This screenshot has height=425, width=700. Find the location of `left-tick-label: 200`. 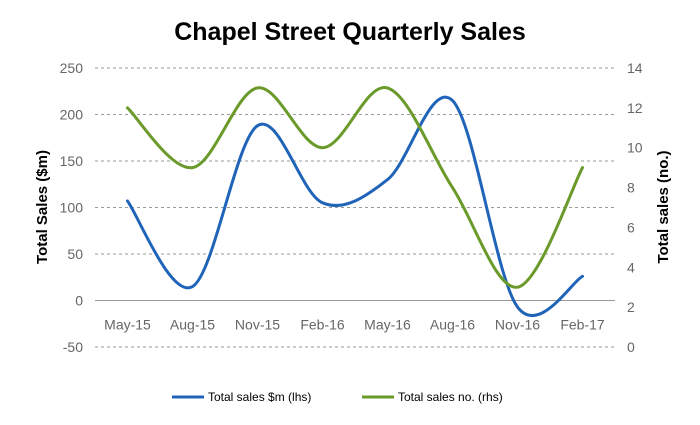

left-tick-label: 200 is located at coordinates (72, 115).